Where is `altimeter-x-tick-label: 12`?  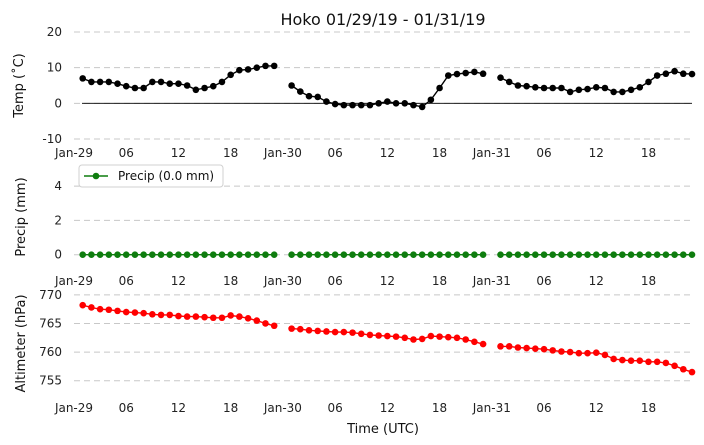 altimeter-x-tick-label: 12 is located at coordinates (178, 408).